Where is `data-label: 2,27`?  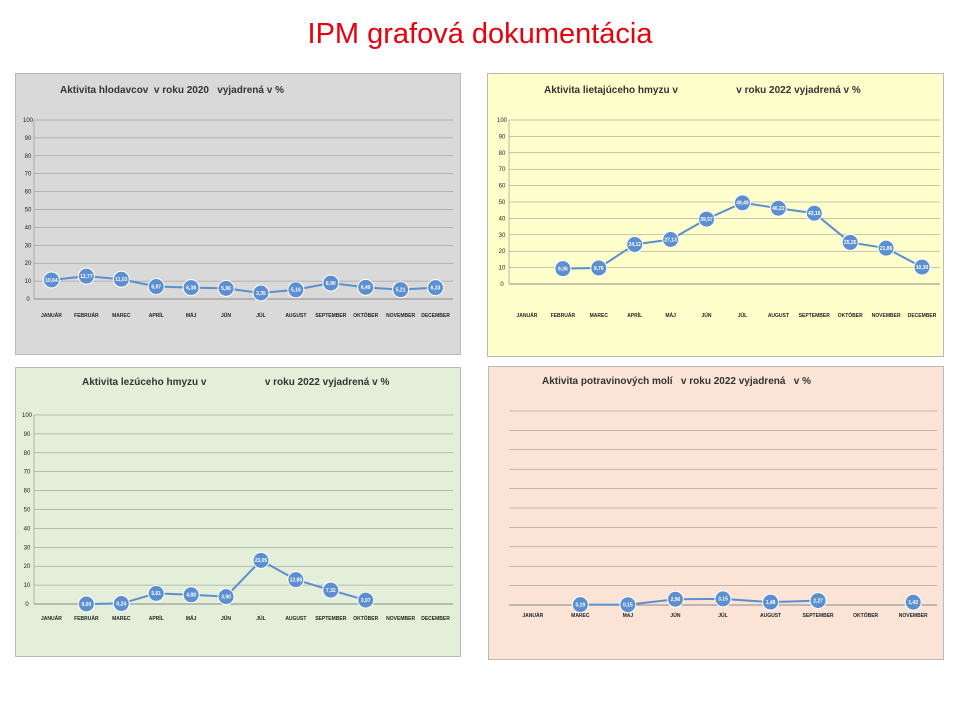 data-label: 2,27 is located at coordinates (818, 601).